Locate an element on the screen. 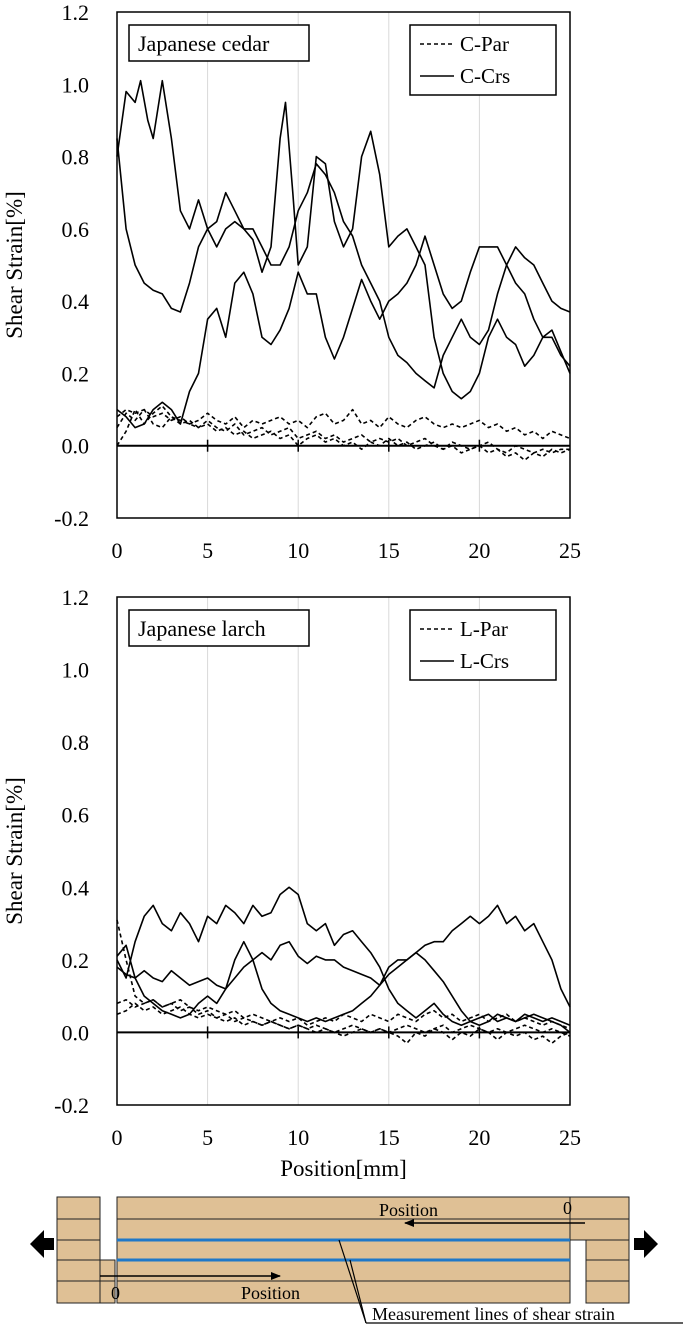 The height and width of the screenshot is (1334, 685). larch-x-axis-label: Position[mm] is located at coordinates (343, 1168).